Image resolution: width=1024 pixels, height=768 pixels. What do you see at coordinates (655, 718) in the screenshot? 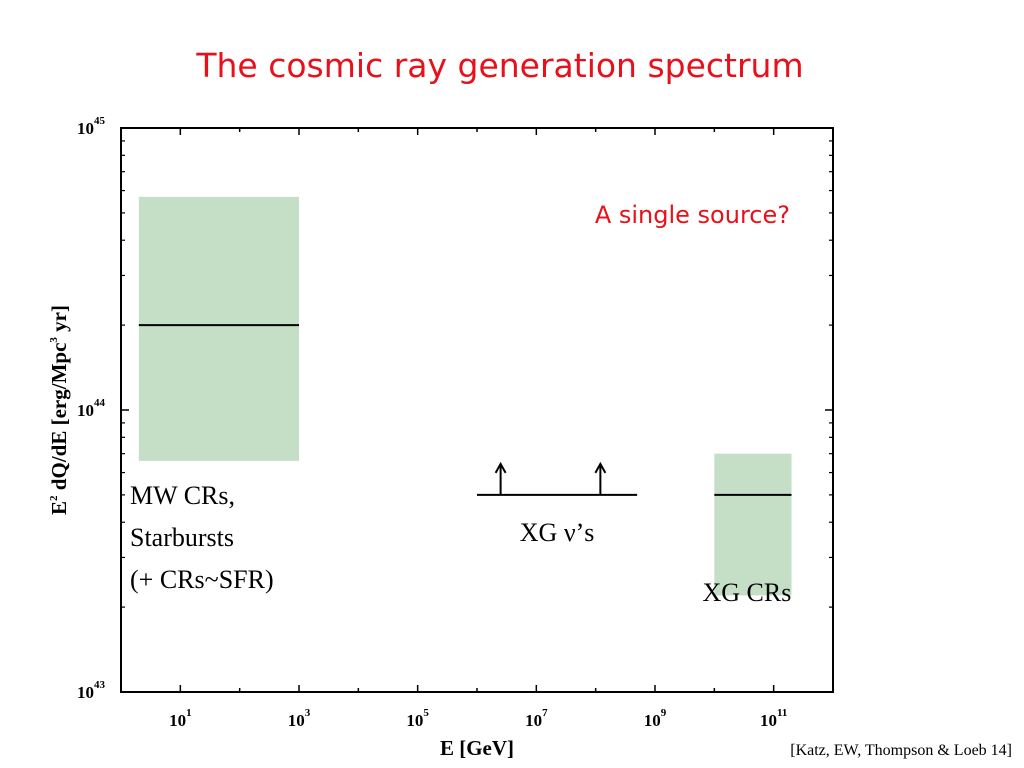
I see `x-tick-label: 10⁹` at bounding box center [655, 718].